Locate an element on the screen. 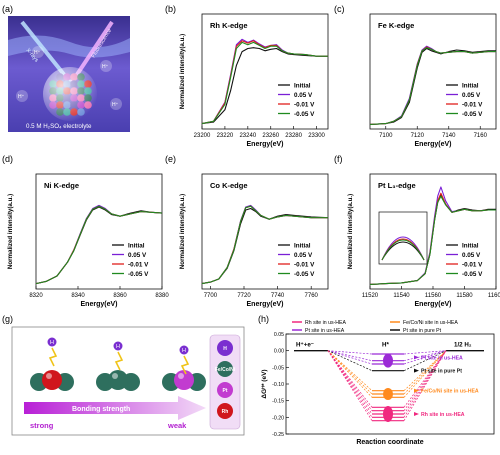 Image resolution: width=500 pixels, height=455 pixels. edge-title: Ni K-edge is located at coordinates (61, 185).